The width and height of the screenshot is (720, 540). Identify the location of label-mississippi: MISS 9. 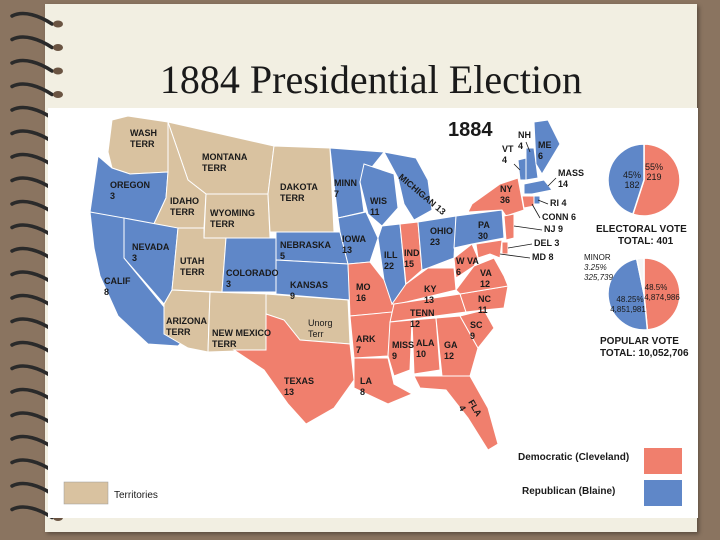
(403, 350).